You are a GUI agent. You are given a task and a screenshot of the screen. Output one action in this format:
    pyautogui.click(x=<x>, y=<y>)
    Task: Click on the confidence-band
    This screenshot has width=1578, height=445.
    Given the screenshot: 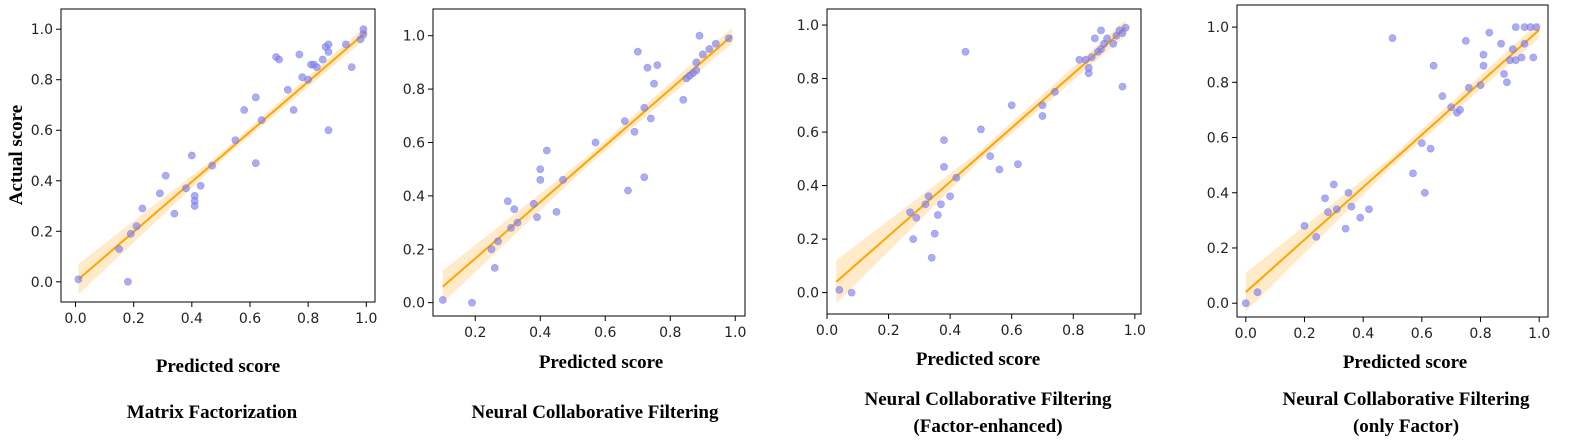 What is the action you would take?
    pyautogui.click(x=1392, y=166)
    